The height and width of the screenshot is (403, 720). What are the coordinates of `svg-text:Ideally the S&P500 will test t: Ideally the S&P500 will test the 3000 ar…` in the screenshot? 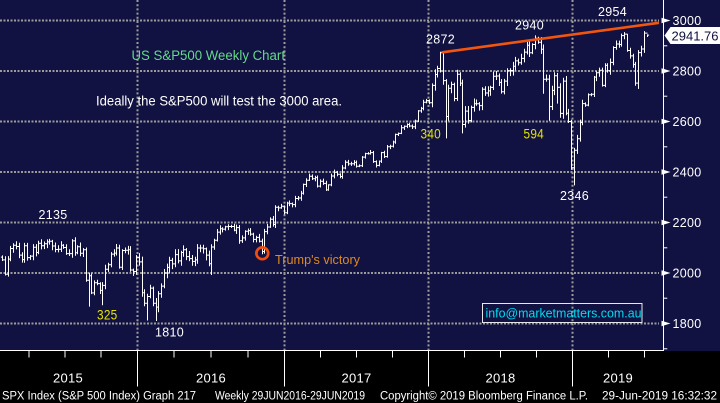 It's located at (219, 101).